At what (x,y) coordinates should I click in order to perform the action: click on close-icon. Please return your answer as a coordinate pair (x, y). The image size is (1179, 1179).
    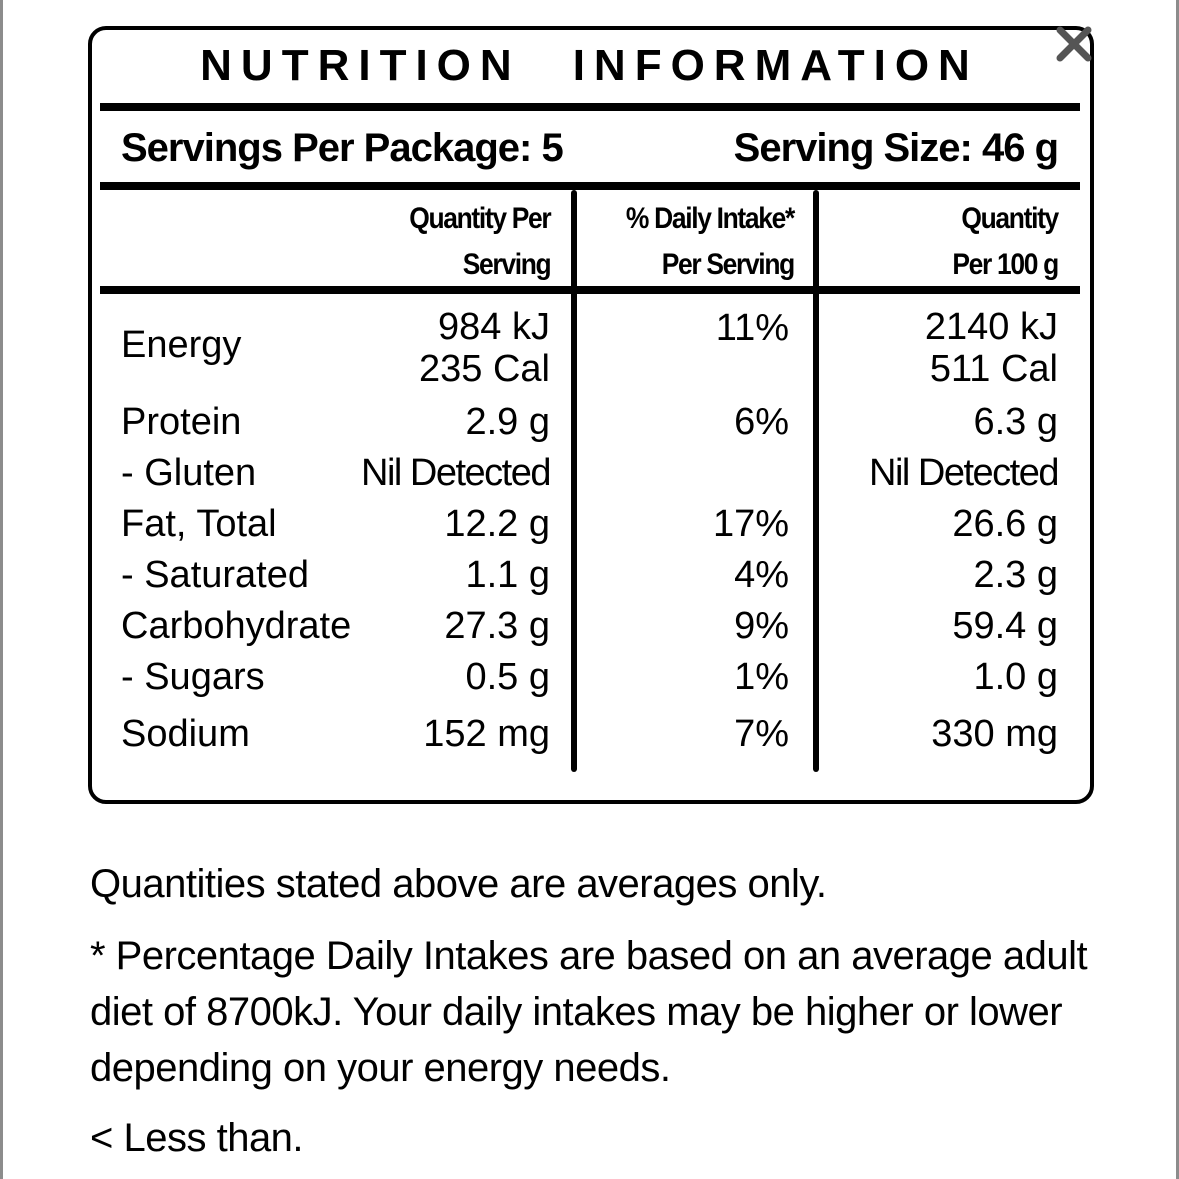
    Looking at the image, I should click on (1074, 44).